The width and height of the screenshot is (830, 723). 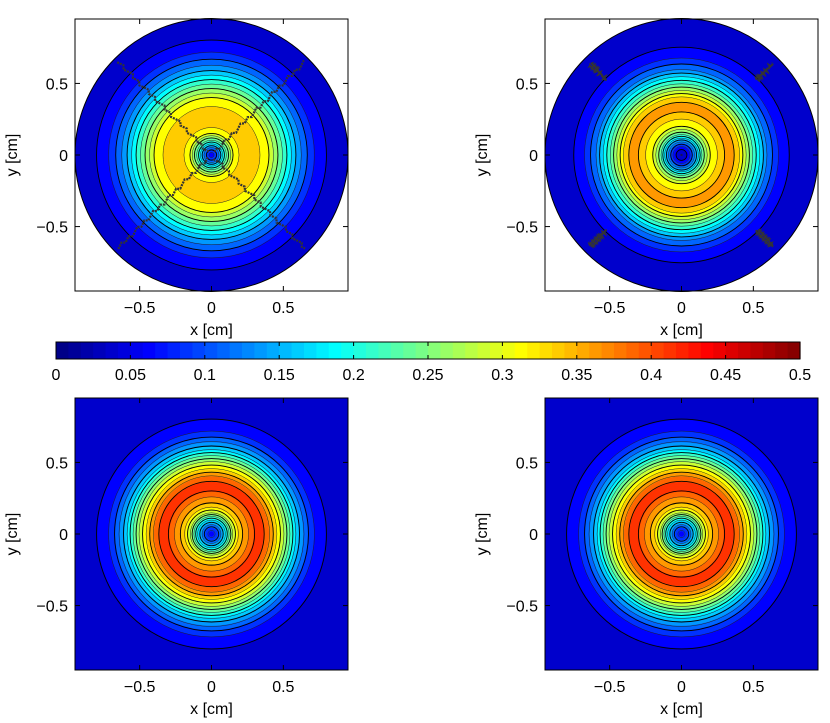 I want to click on colorbar-tick-label: 0.15, so click(x=279, y=375).